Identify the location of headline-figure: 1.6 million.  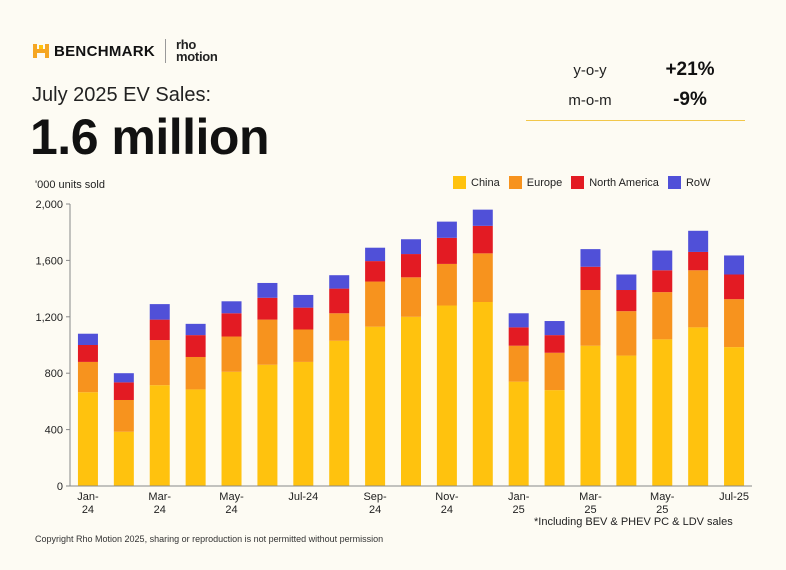
(150, 137).